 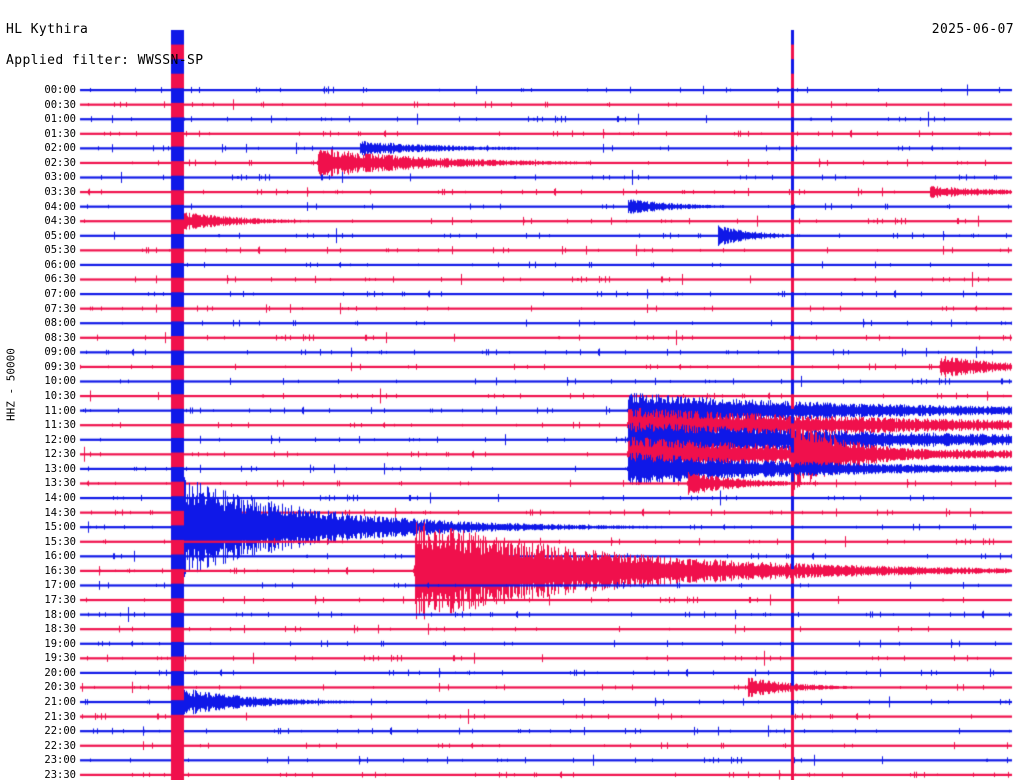 What do you see at coordinates (60, 599) in the screenshot?
I see `time-tick-label: 17:30` at bounding box center [60, 599].